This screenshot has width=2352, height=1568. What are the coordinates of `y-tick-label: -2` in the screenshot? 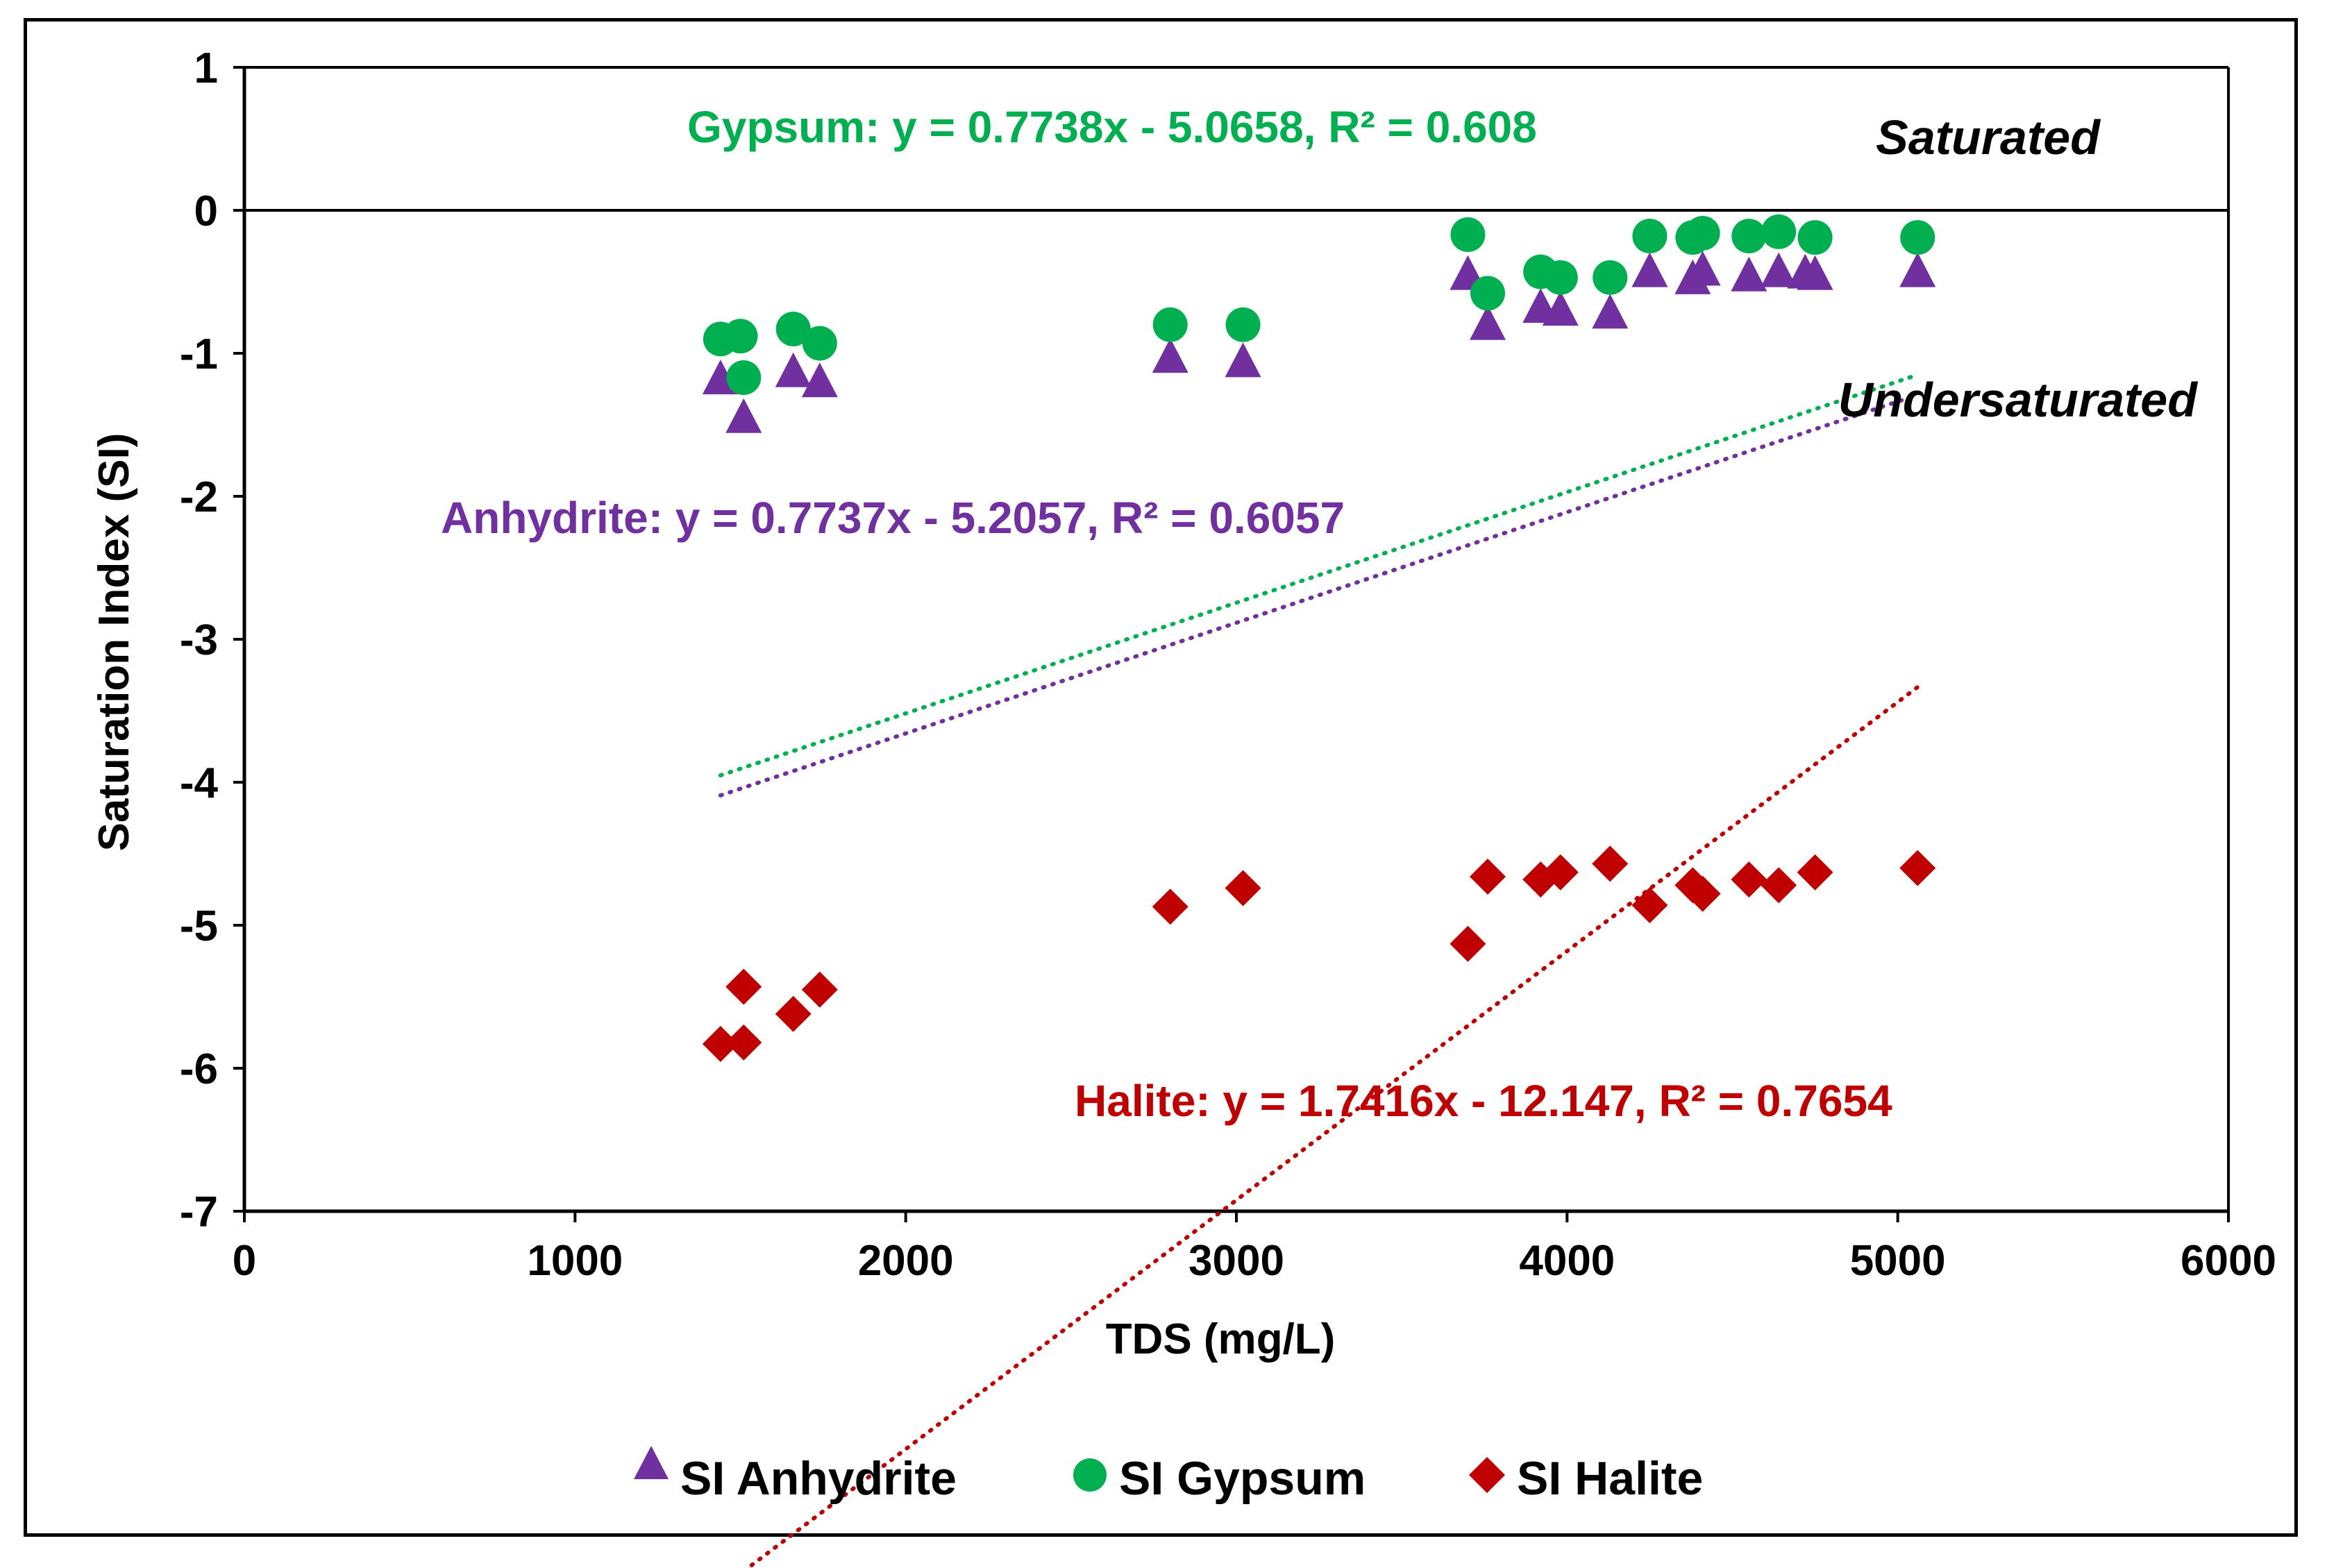 It's located at (199, 497).